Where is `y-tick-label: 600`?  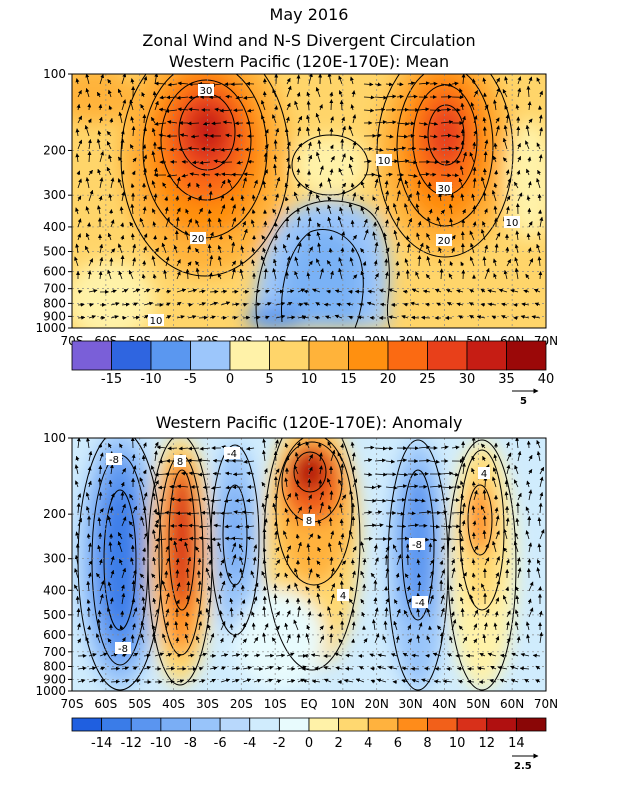
y-tick-label: 600 is located at coordinates (54, 635).